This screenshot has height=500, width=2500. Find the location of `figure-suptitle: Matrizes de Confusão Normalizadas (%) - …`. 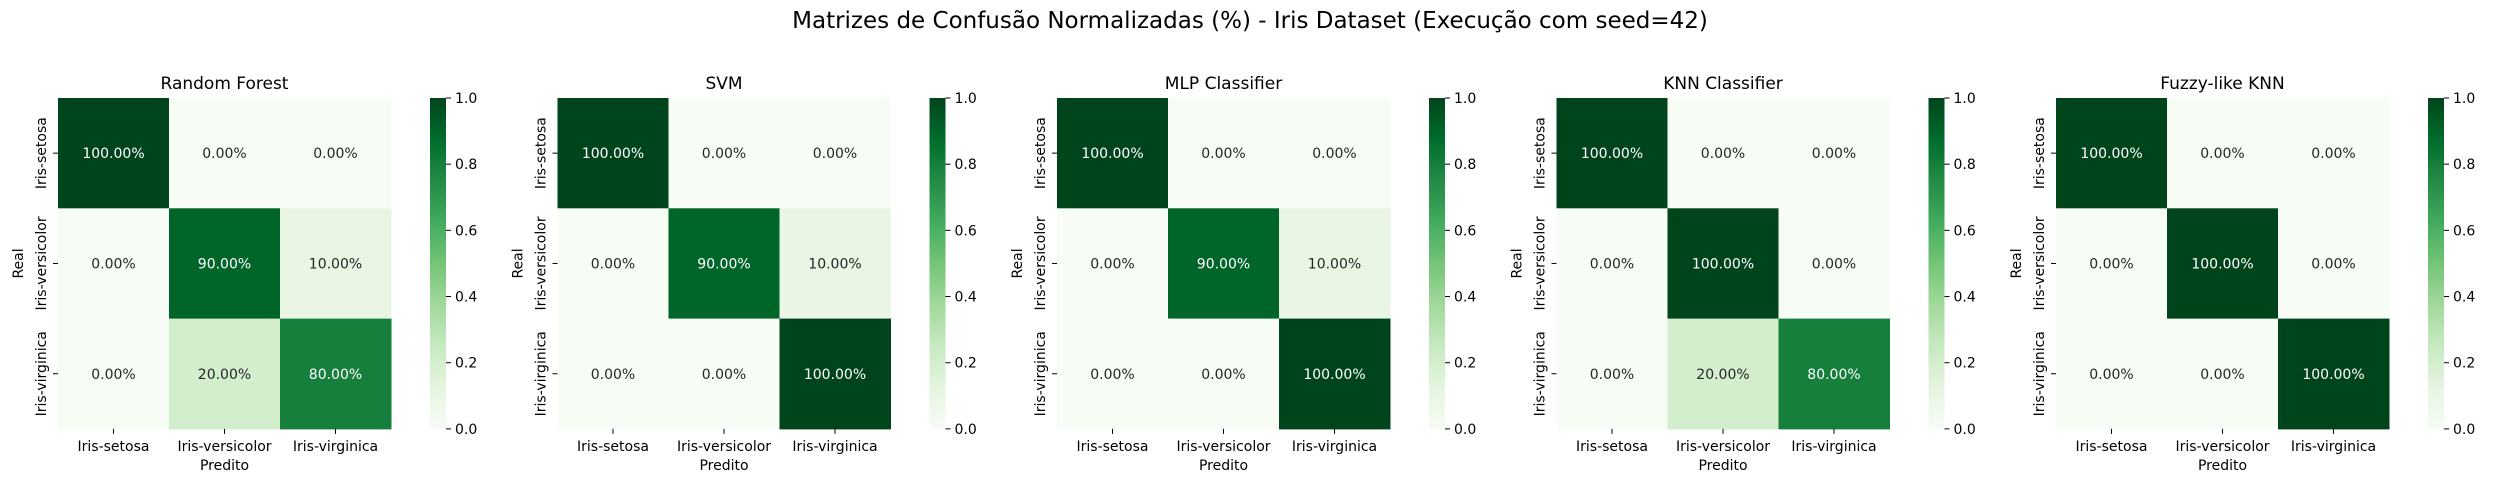

figure-suptitle: Matrizes de Confusão Normalizadas (%) - … is located at coordinates (1250, 21).